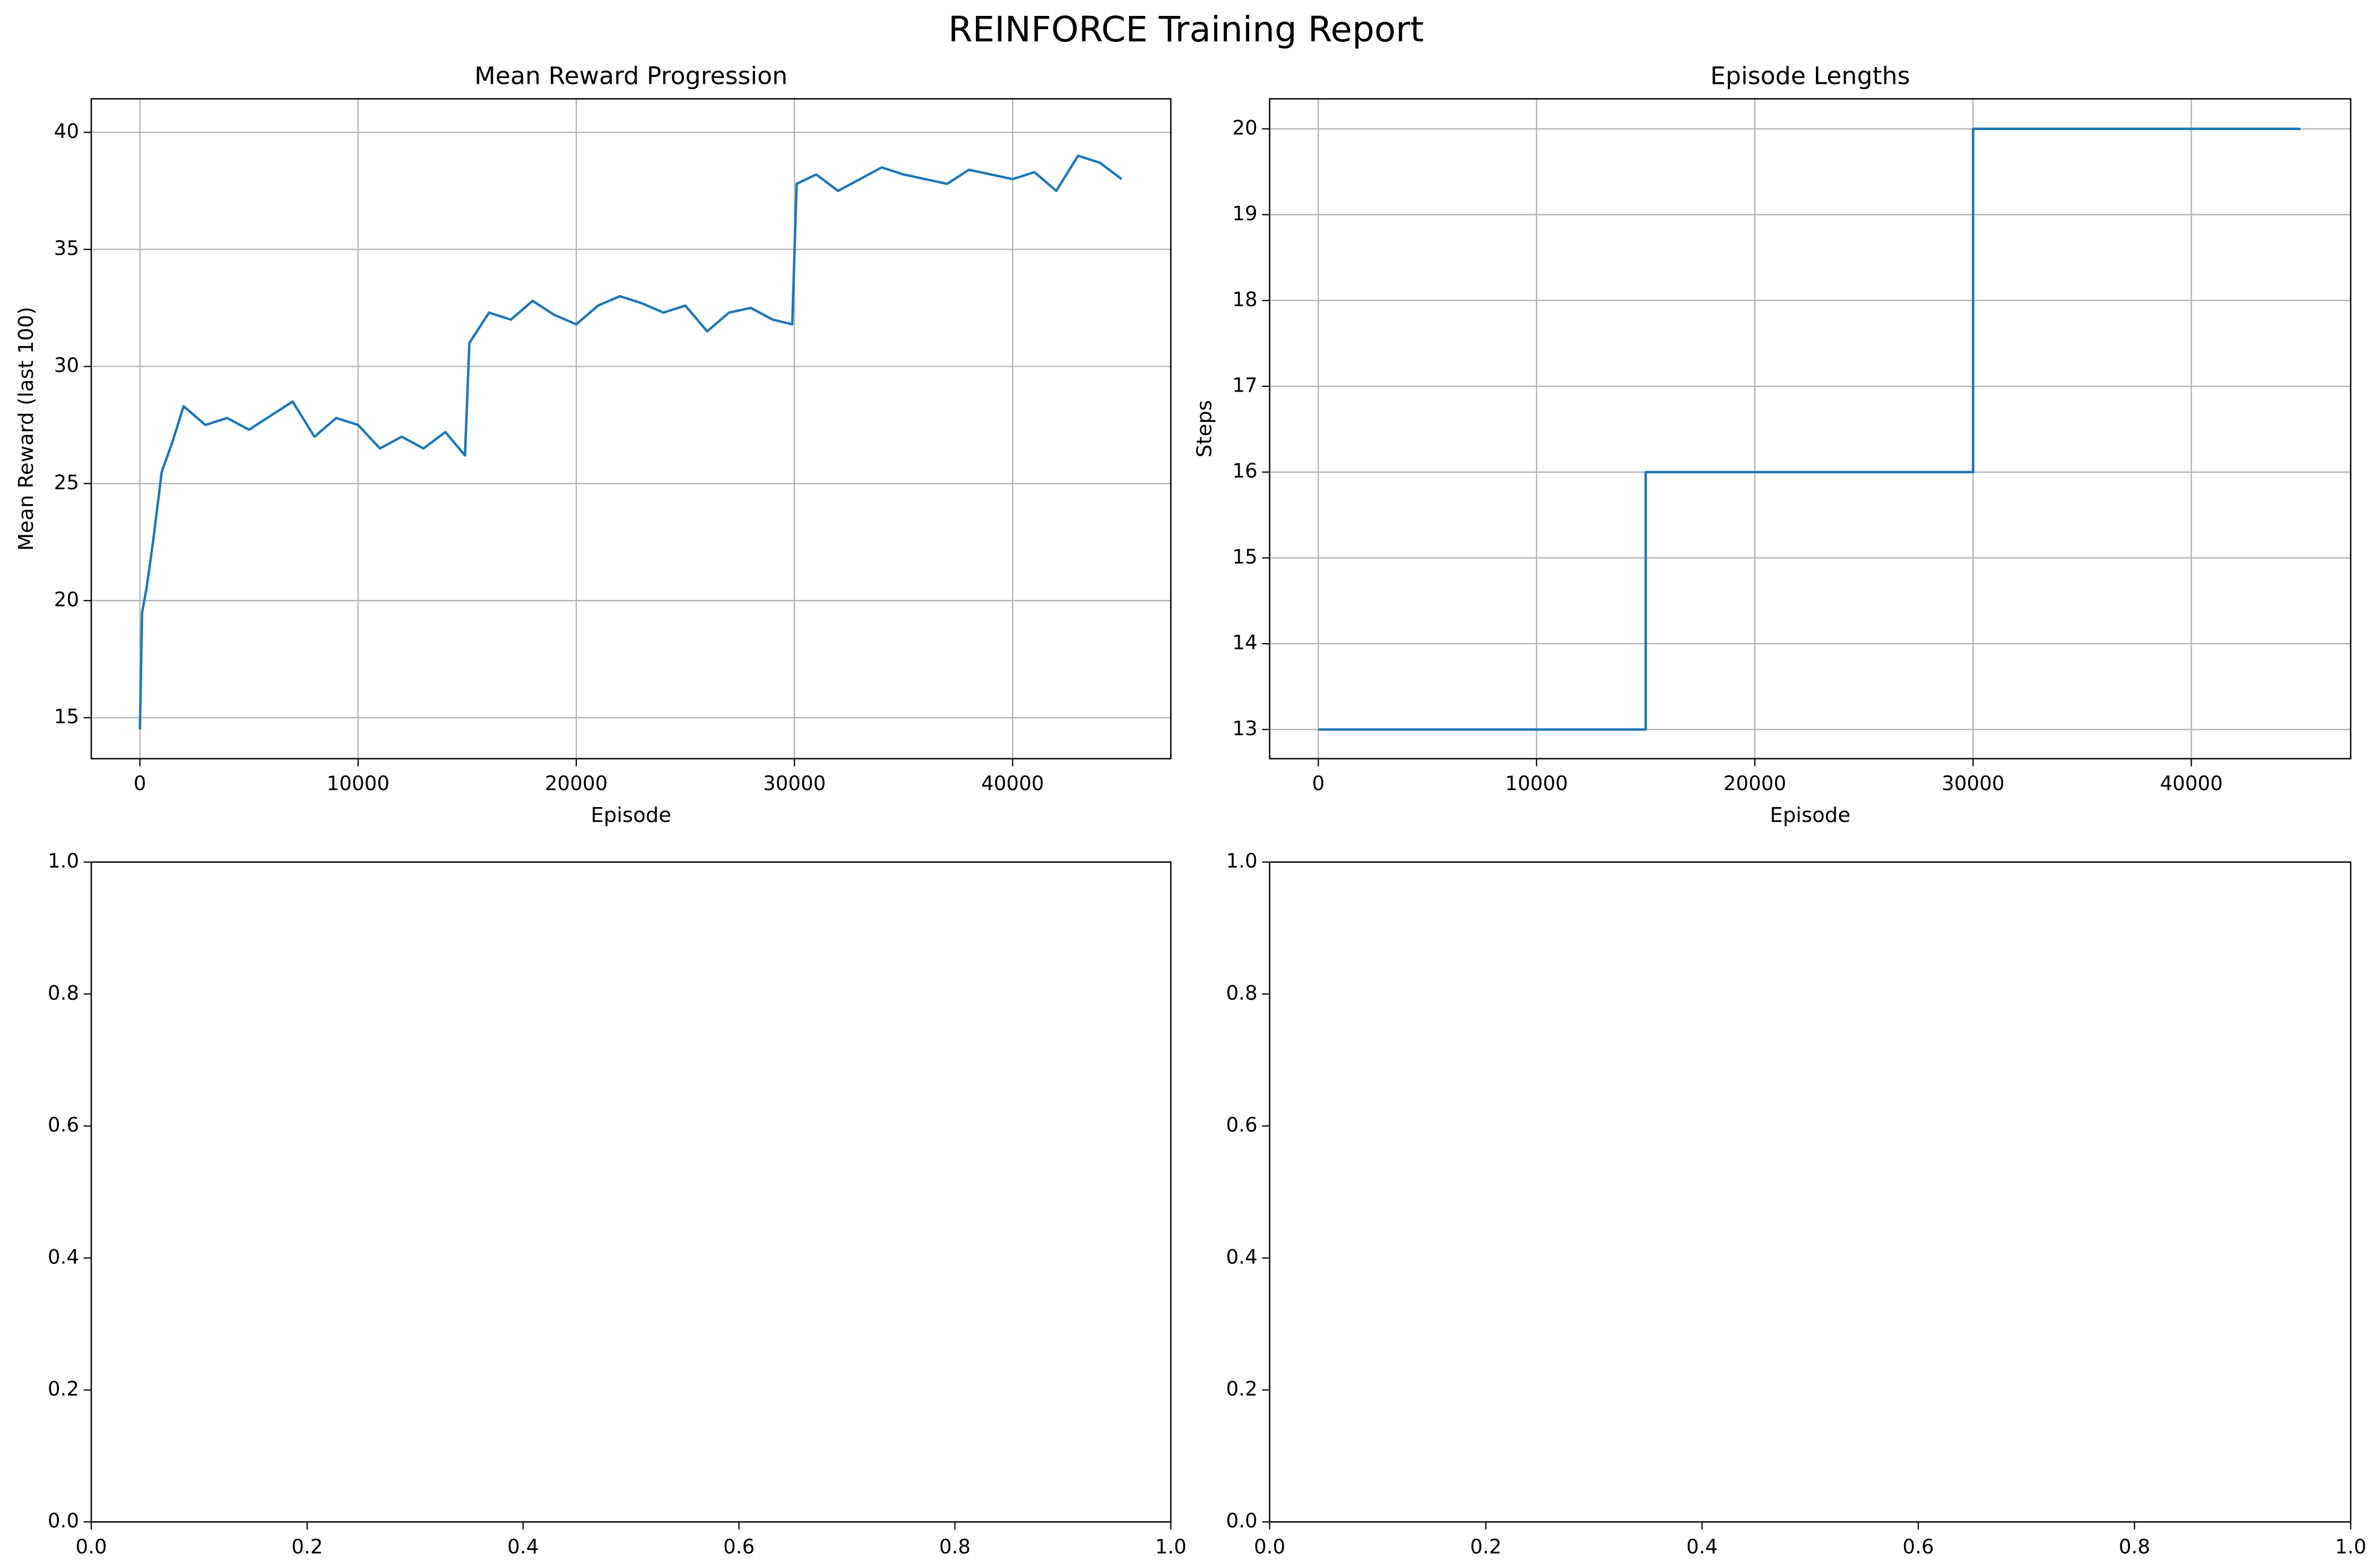  I want to click on y-tick-label: 25, so click(66, 482).